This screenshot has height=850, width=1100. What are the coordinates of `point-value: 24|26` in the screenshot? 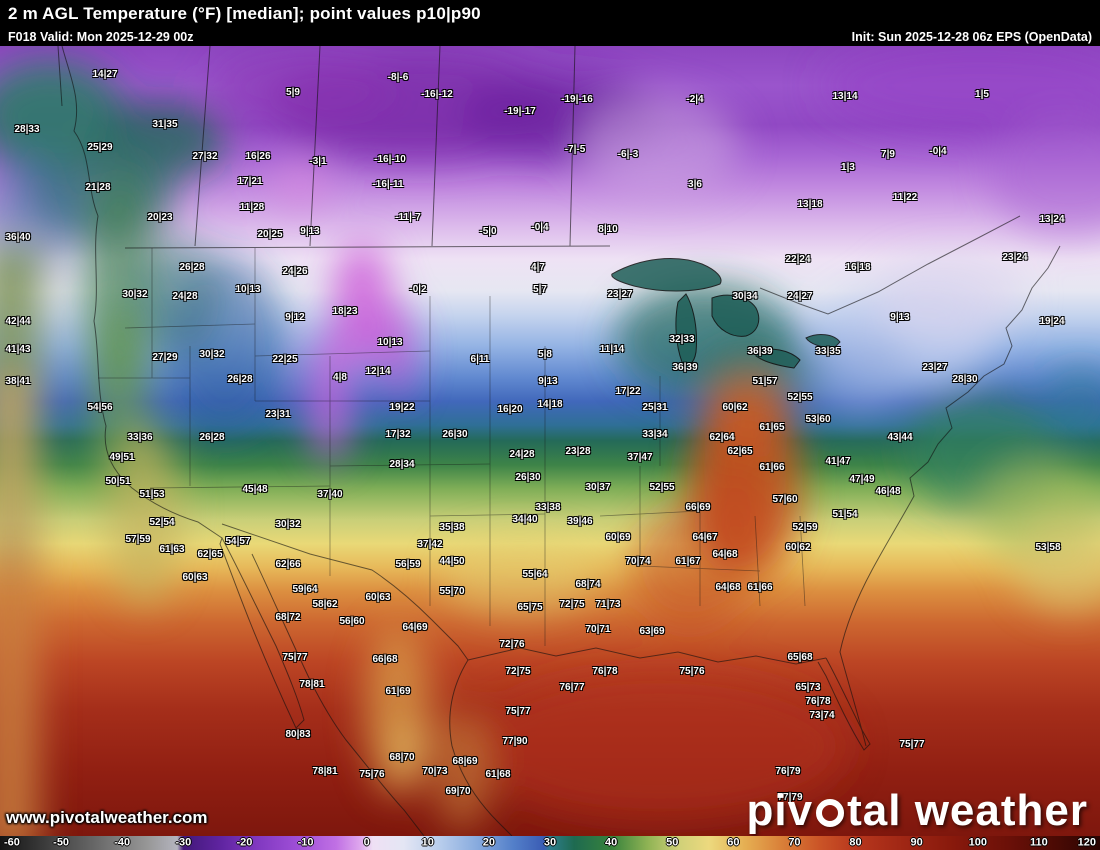 It's located at (295, 271).